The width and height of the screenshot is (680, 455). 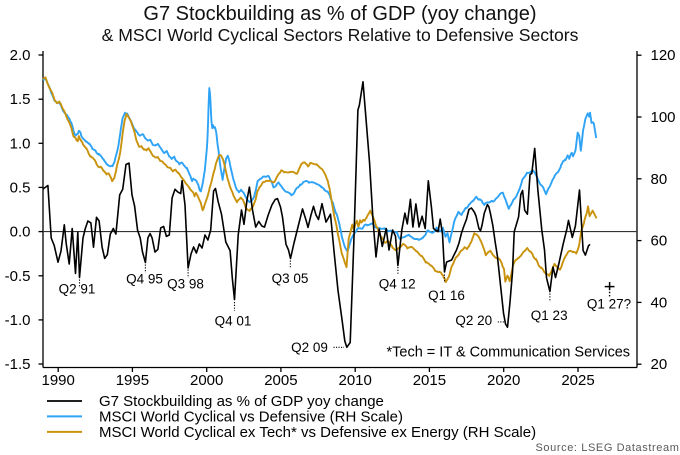 I want to click on svg-text: -0.5, so click(x=18, y=276).